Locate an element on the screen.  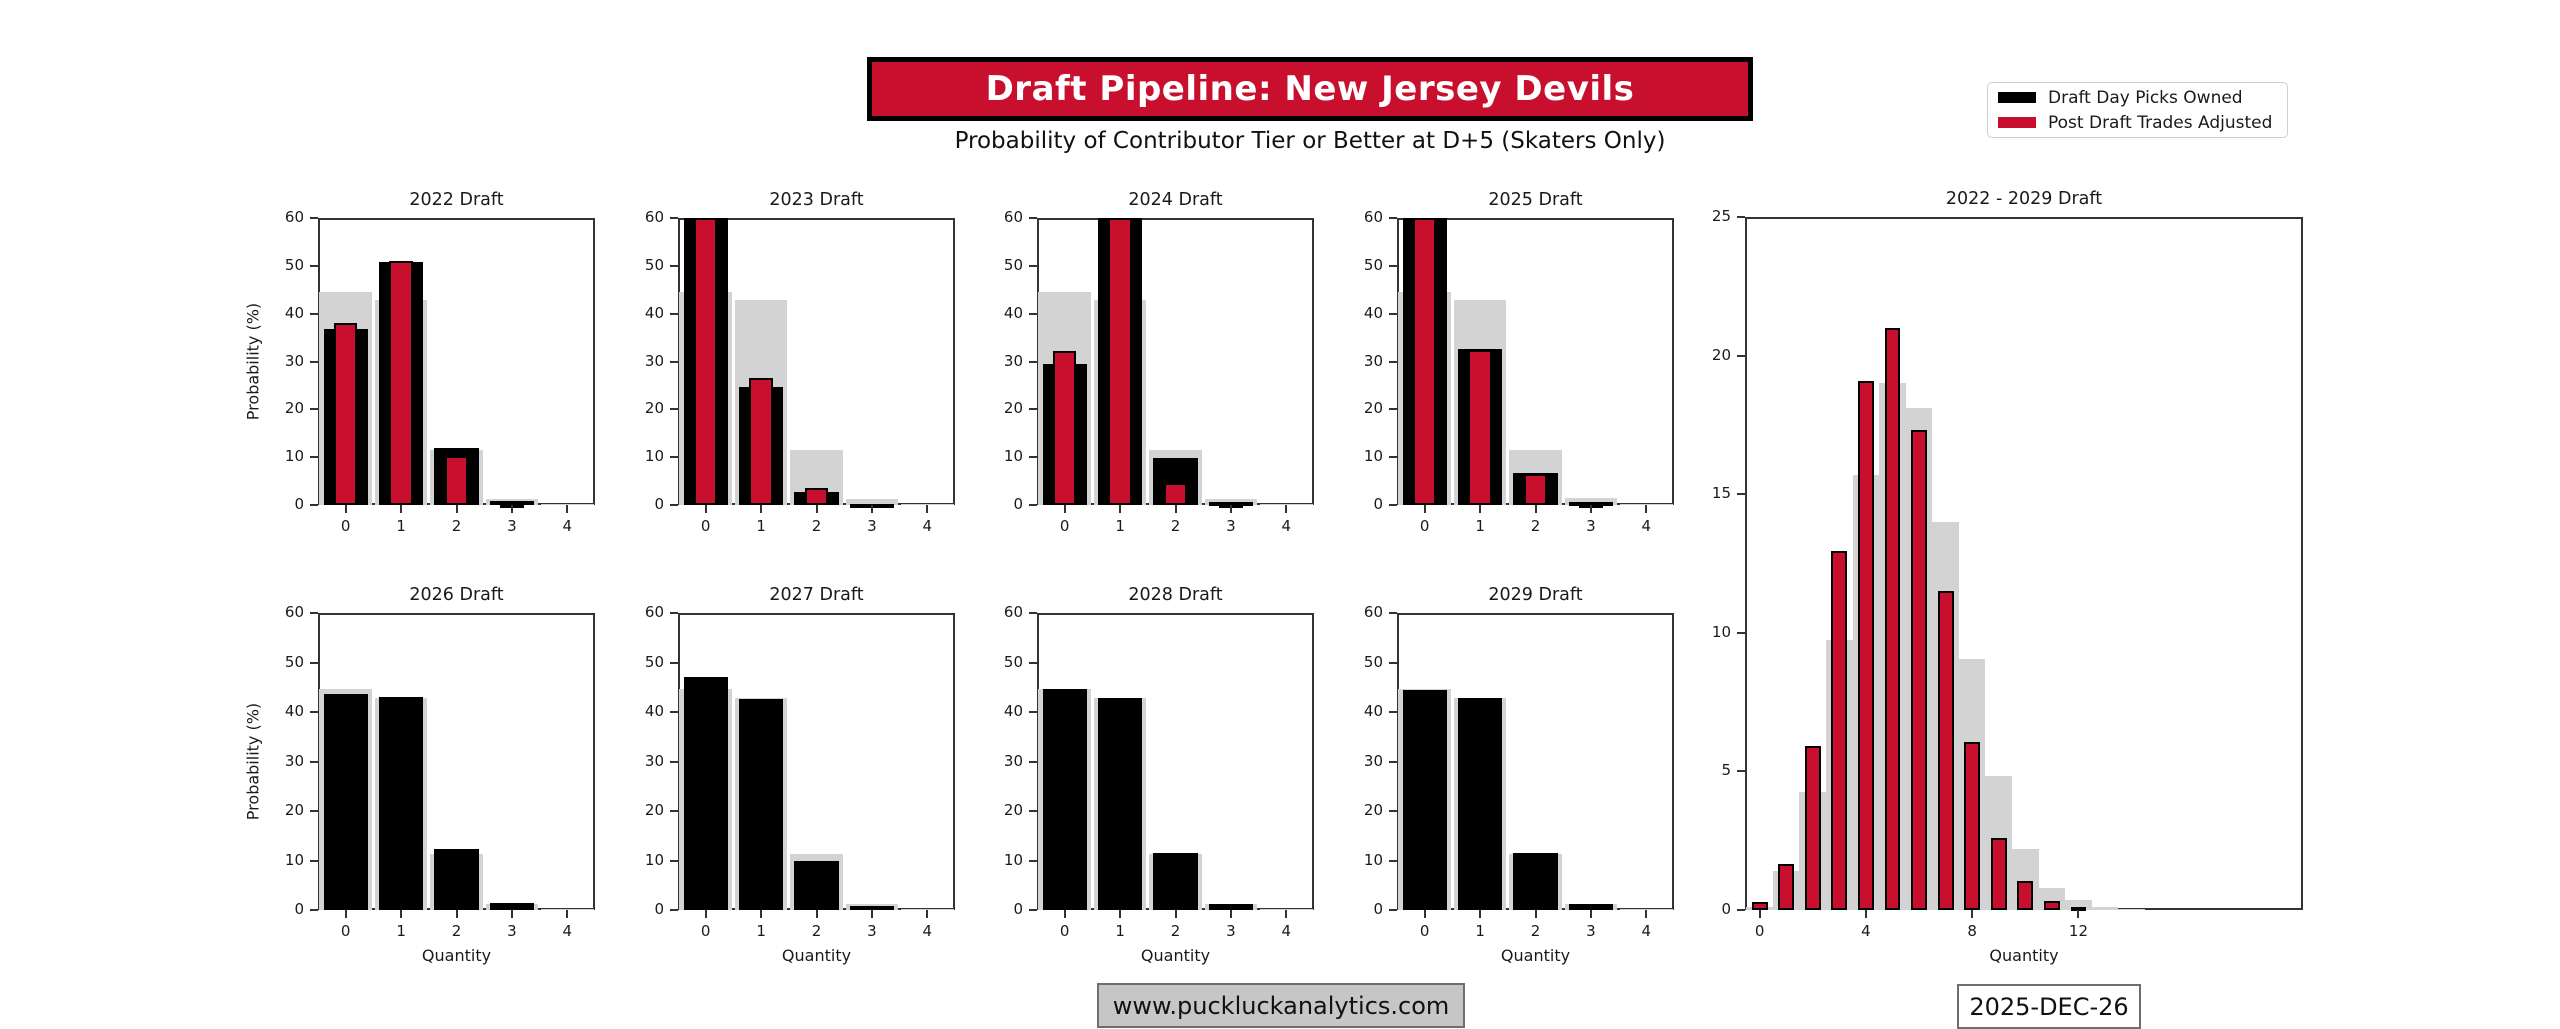
bar-draft-2024-s2-x0 is located at coordinates (1065, 428).